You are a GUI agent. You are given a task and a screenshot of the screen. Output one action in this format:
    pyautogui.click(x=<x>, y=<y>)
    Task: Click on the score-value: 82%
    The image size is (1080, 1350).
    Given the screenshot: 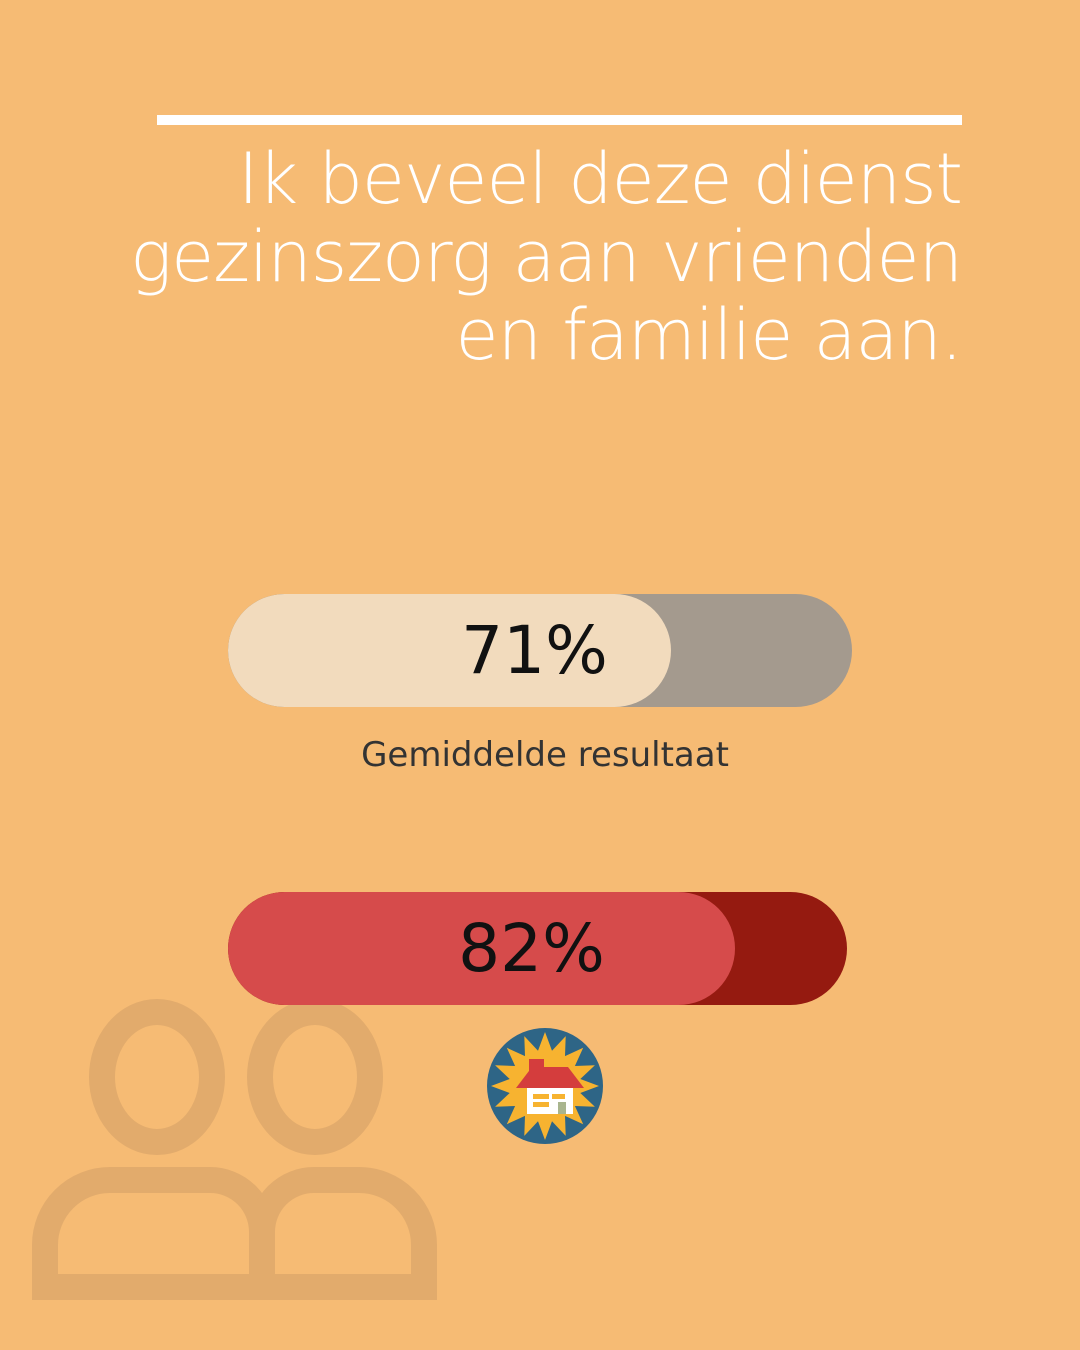 What is the action you would take?
    pyautogui.click(x=531, y=948)
    